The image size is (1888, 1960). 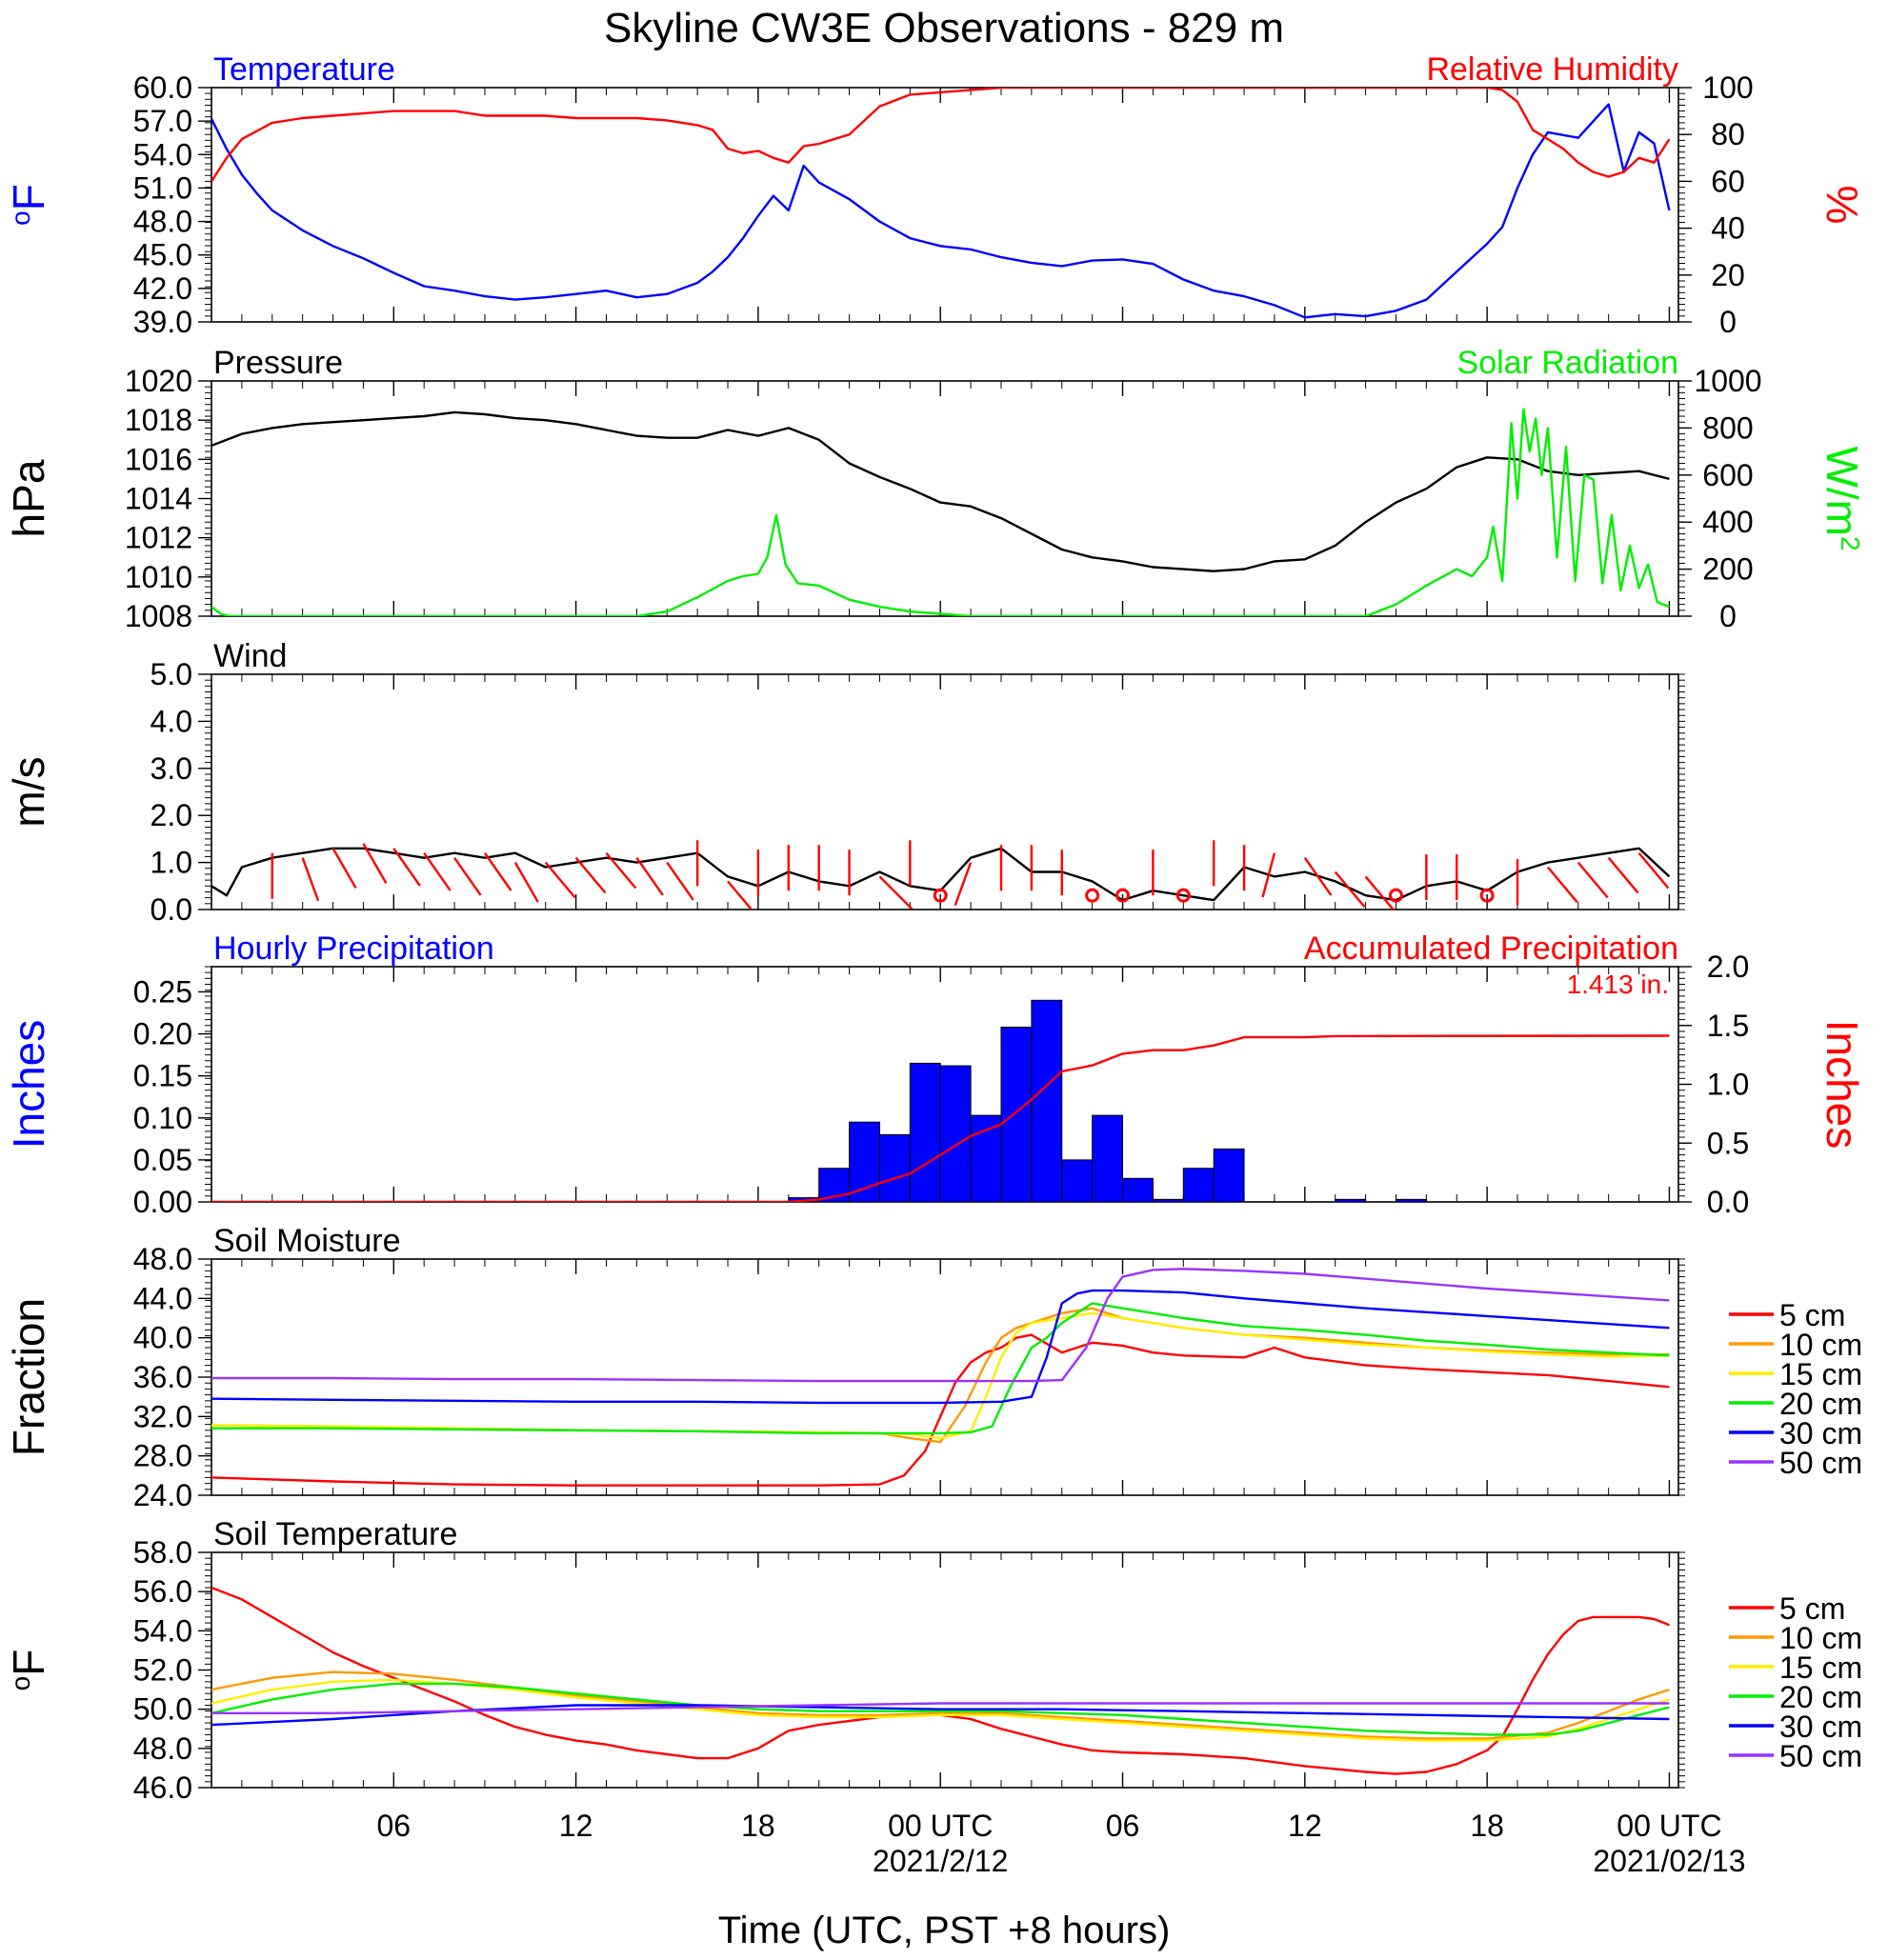 I want to click on y-tick-label-left: 1018, so click(x=158, y=420).